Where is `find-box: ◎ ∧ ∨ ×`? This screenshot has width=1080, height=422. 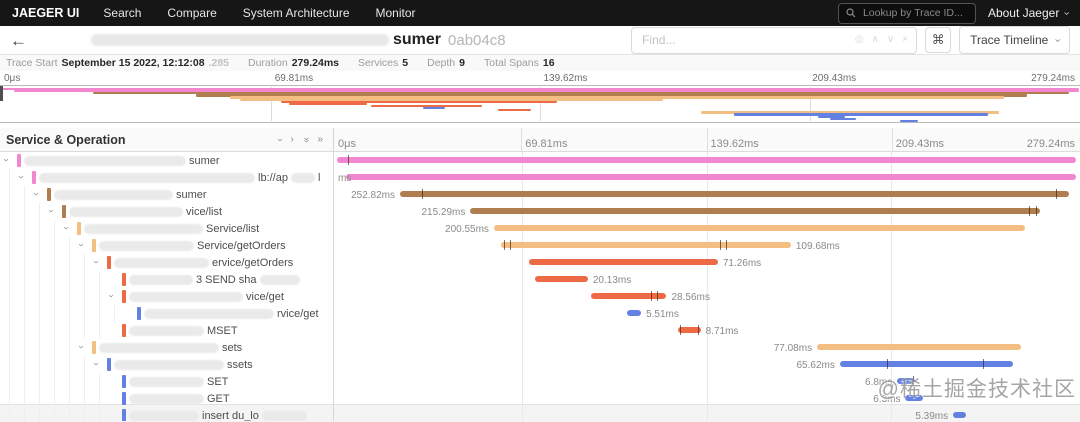 find-box: ◎ ∧ ∨ × is located at coordinates (774, 40).